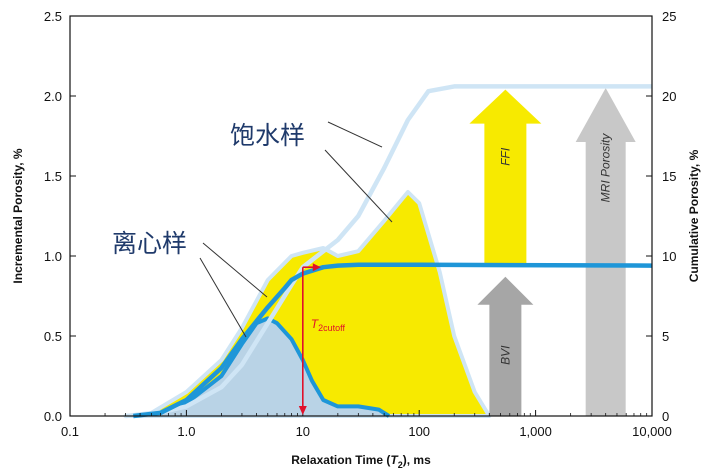 Image resolution: width=714 pixels, height=472 pixels. I want to click on cutoff-down-arrowhead, so click(302, 410).